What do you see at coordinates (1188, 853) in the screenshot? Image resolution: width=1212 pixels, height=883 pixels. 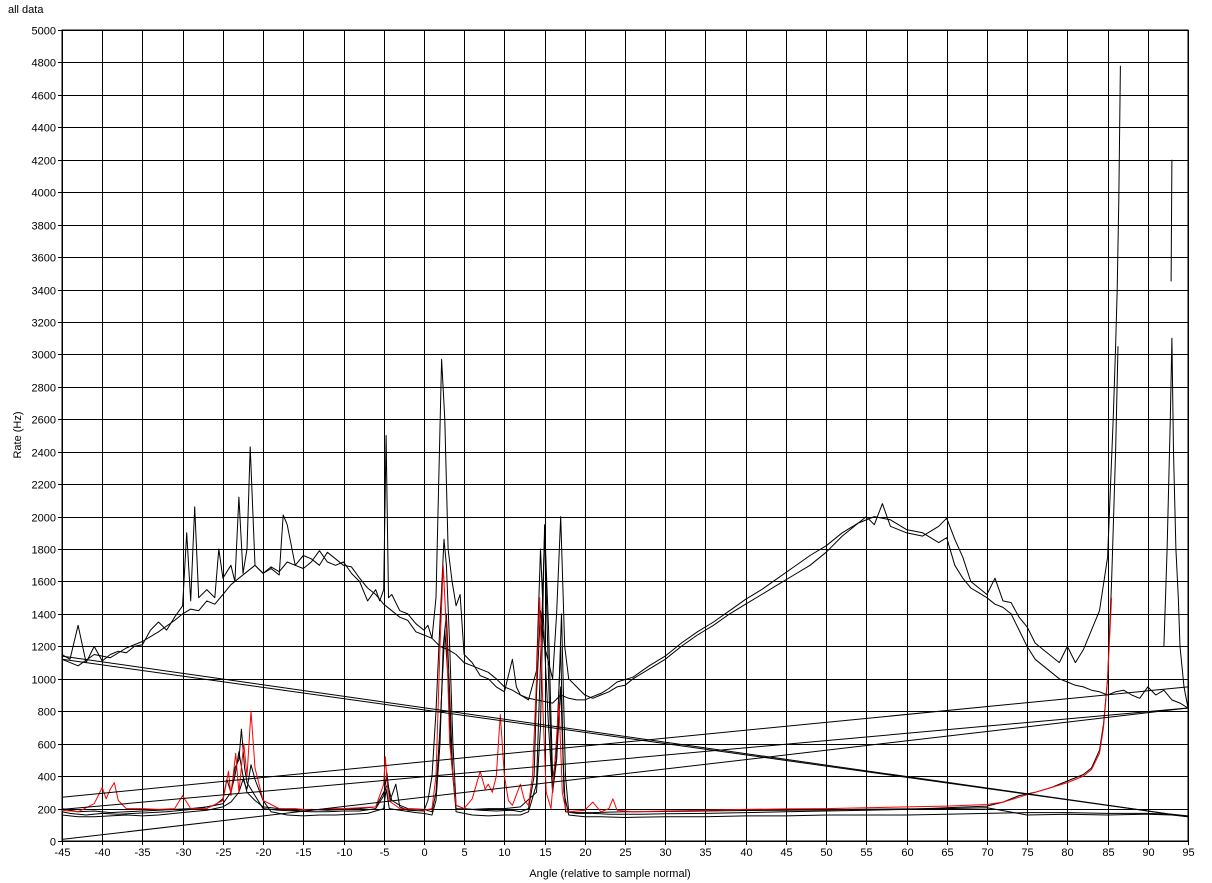 I see `x-tick-label: 95` at bounding box center [1188, 853].